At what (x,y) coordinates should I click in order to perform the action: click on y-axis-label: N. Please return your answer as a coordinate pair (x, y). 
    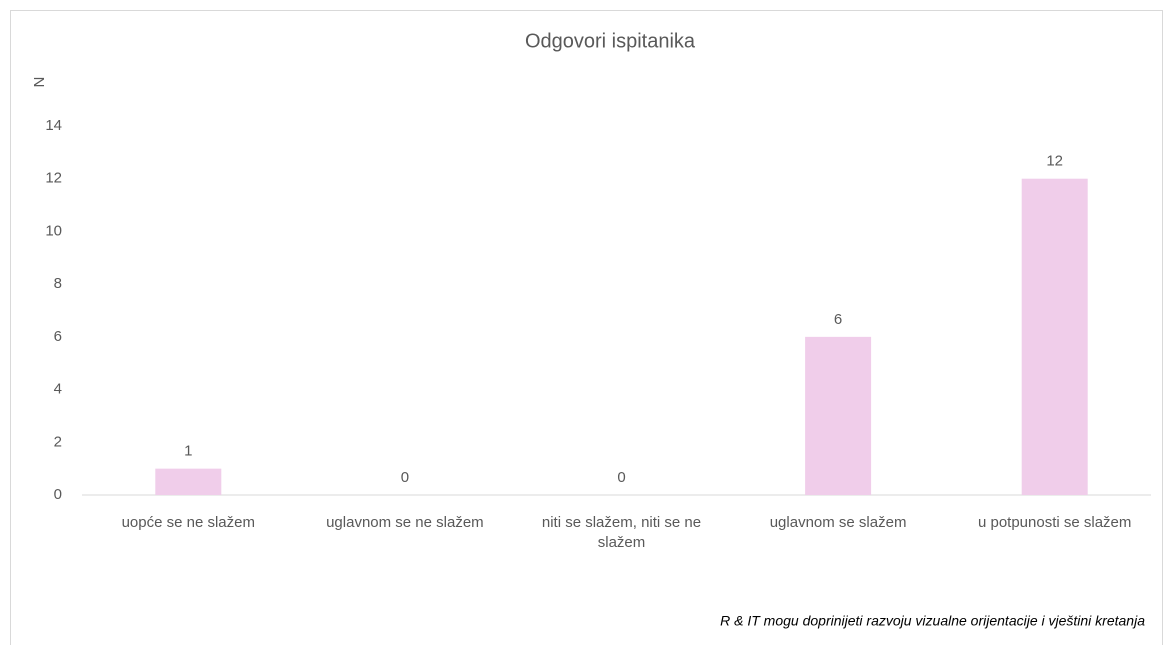
    Looking at the image, I should click on (38, 82).